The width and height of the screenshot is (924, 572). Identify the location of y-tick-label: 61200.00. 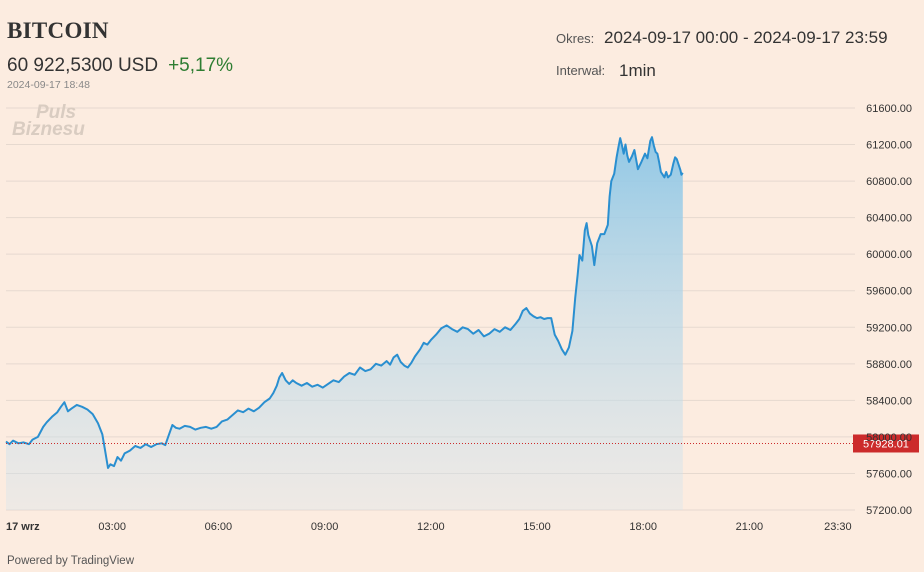
(889, 146).